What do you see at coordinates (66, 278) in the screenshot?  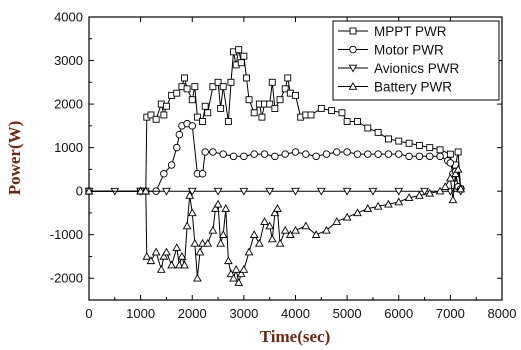 I see `y-tick-label: -2000` at bounding box center [66, 278].